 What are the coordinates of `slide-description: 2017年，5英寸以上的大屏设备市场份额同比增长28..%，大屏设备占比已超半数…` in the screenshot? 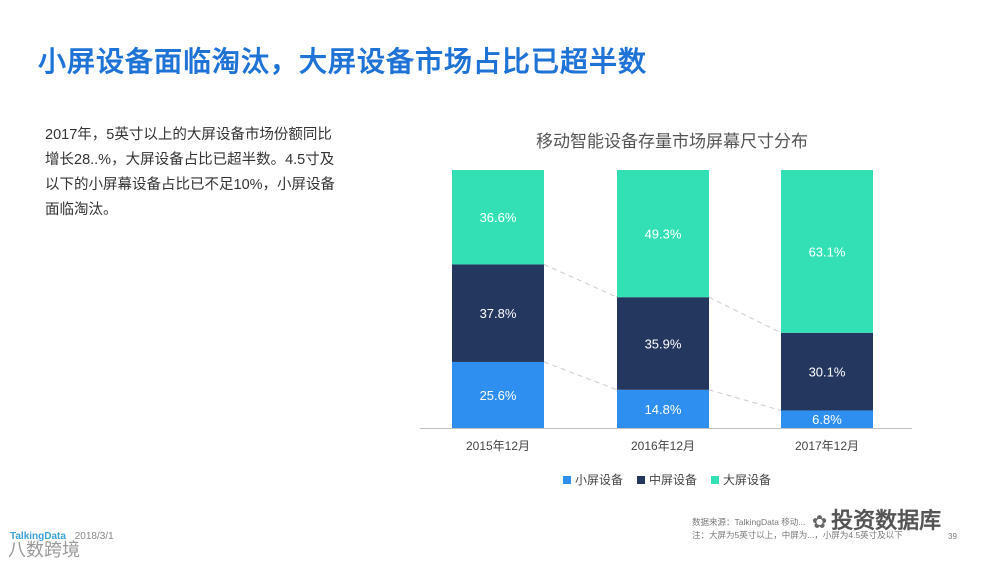 It's located at (190, 172).